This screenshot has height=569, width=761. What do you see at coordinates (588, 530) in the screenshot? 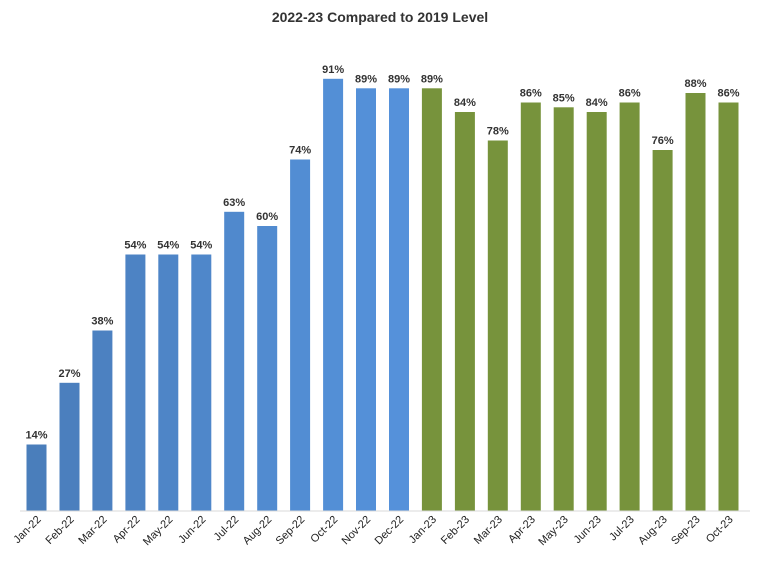
I see `x-tick-label-jun-23: Jun-23` at bounding box center [588, 530].